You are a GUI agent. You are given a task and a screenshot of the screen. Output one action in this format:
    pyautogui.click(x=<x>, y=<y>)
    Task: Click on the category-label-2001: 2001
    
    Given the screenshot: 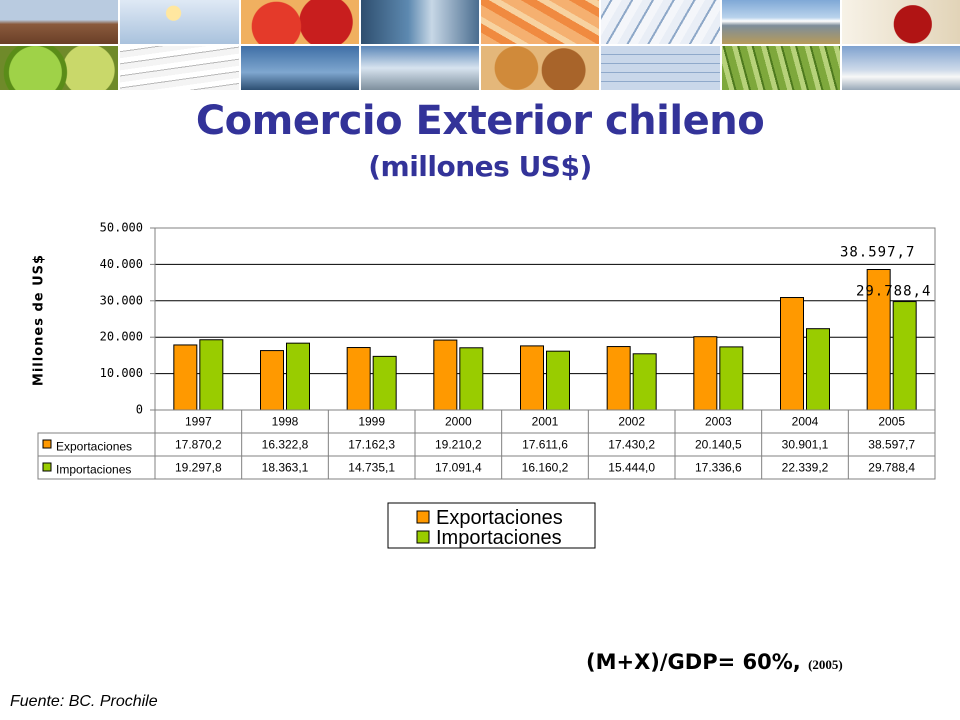 What is the action you would take?
    pyautogui.click(x=545, y=422)
    